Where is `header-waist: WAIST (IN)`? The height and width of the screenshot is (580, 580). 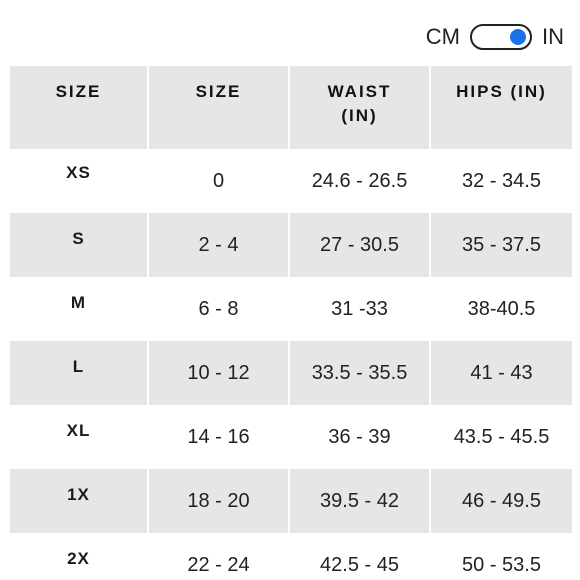 header-waist: WAIST (IN) is located at coordinates (360, 107).